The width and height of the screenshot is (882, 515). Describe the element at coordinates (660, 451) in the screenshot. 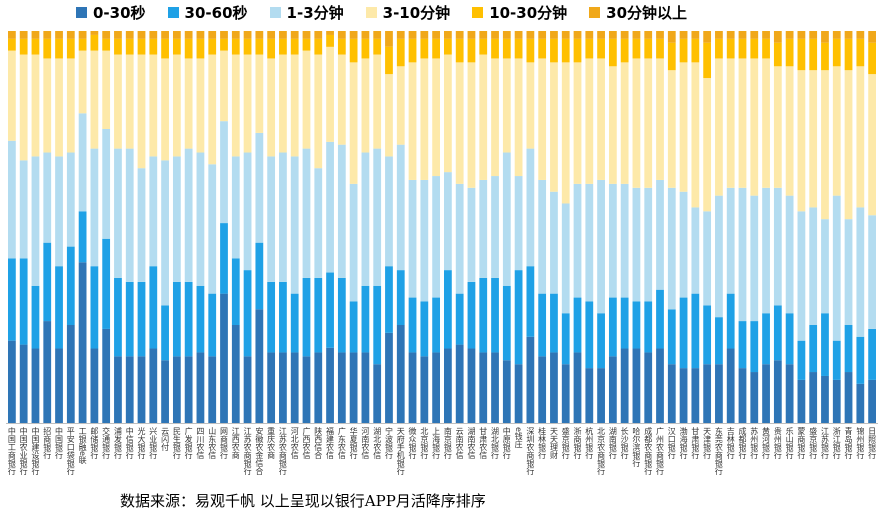

I see `category-label: 广州农商银行` at that location.